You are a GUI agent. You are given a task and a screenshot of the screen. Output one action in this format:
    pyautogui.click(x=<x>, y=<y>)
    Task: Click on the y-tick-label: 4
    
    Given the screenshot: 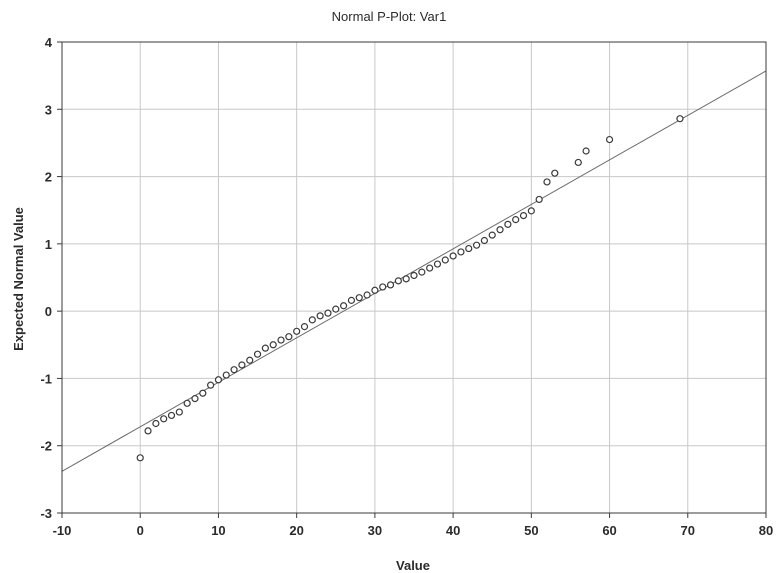 What is the action you would take?
    pyautogui.click(x=49, y=42)
    